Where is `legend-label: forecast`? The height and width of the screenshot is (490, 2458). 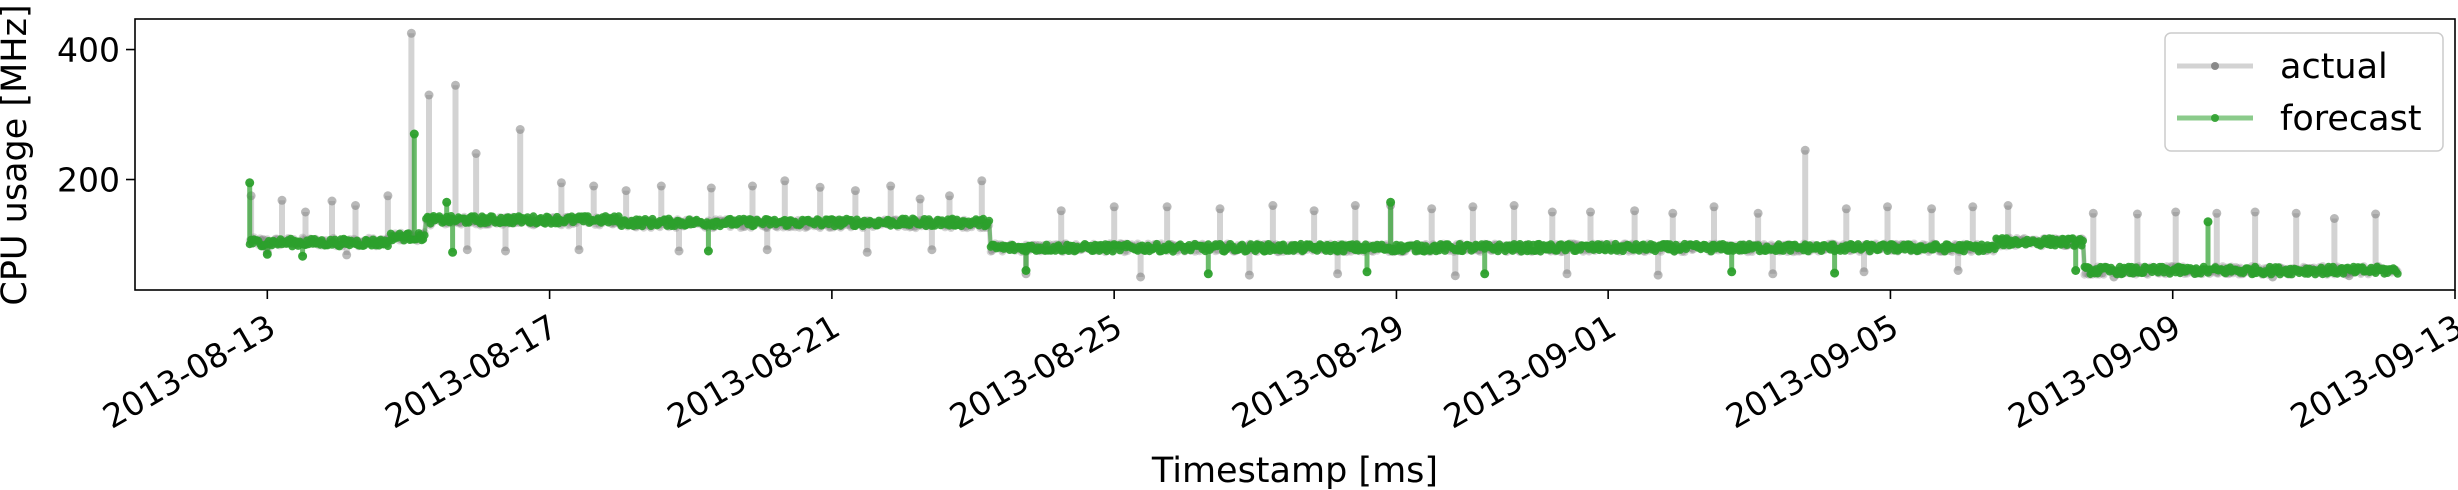 legend-label: forecast is located at coordinates (2351, 119).